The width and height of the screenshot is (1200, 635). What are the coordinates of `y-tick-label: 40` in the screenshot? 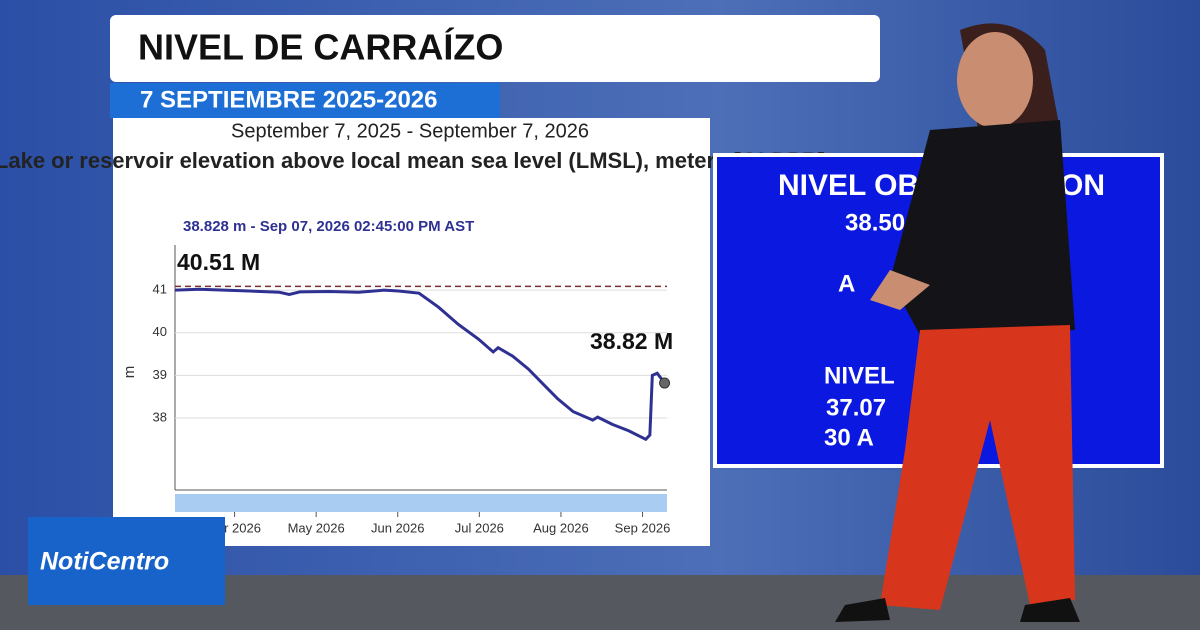 It's located at (160, 331).